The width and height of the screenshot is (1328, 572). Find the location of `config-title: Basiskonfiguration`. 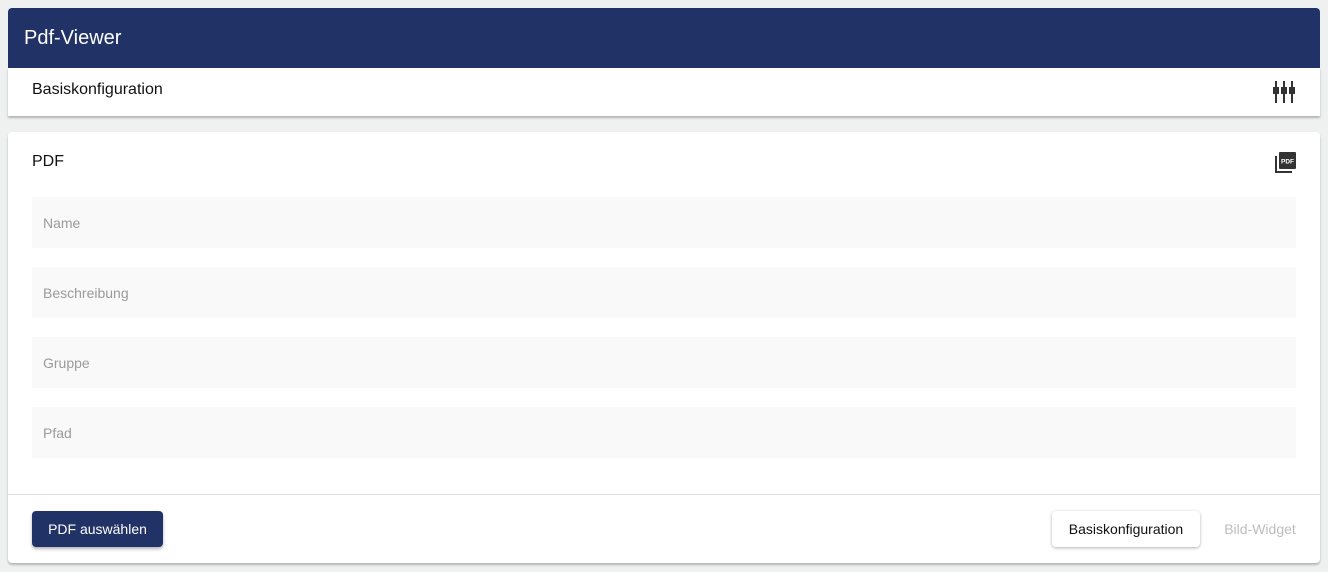

config-title: Basiskonfiguration is located at coordinates (97, 89).